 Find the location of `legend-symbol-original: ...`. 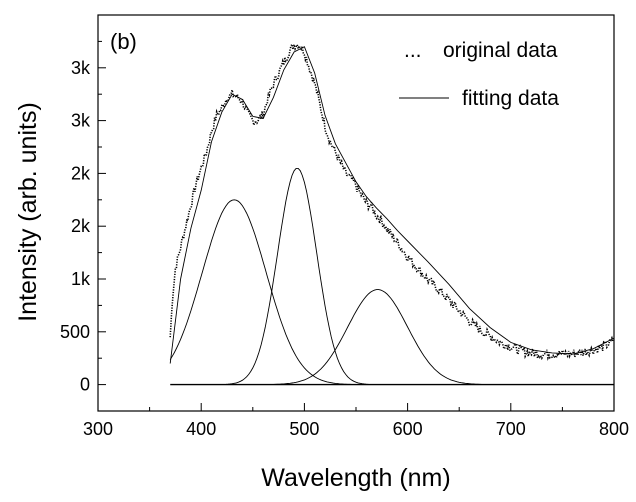

legend-symbol-original: ... is located at coordinates (413, 50).